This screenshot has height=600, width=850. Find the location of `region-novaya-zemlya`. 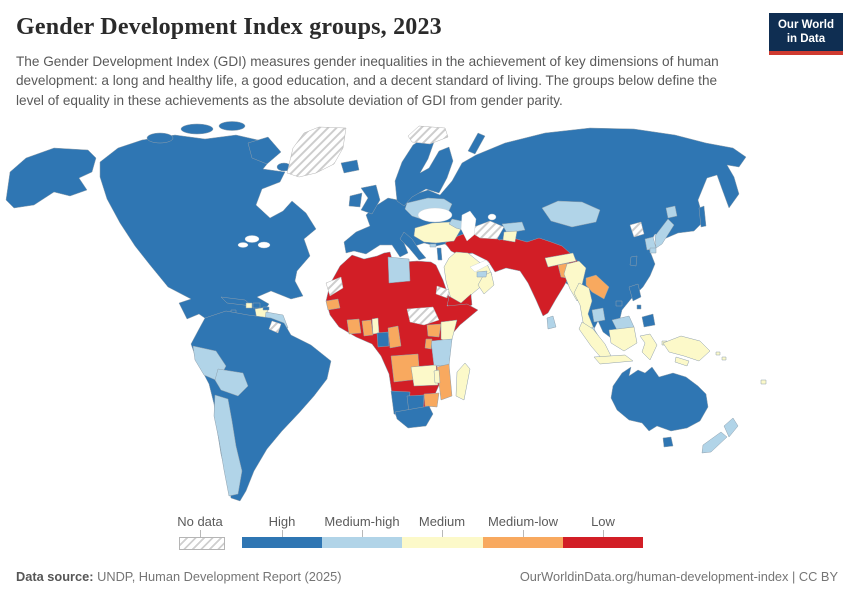

region-novaya-zemlya is located at coordinates (476, 143).